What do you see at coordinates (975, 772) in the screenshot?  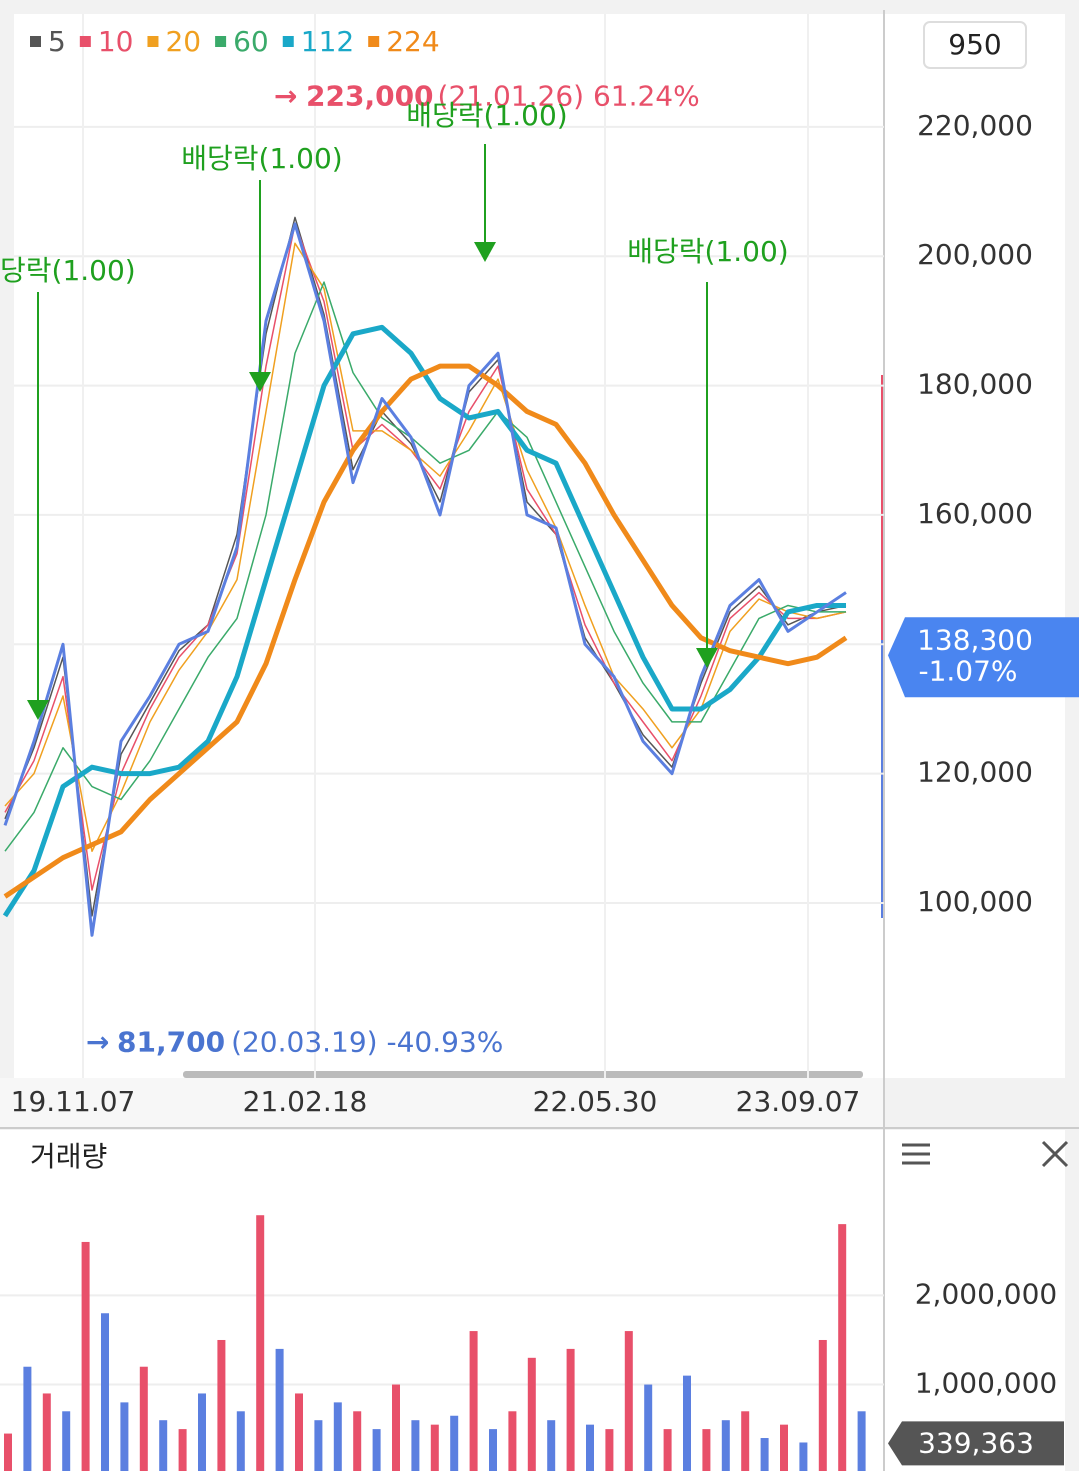 I see `y-tick-label: 120,000` at bounding box center [975, 772].